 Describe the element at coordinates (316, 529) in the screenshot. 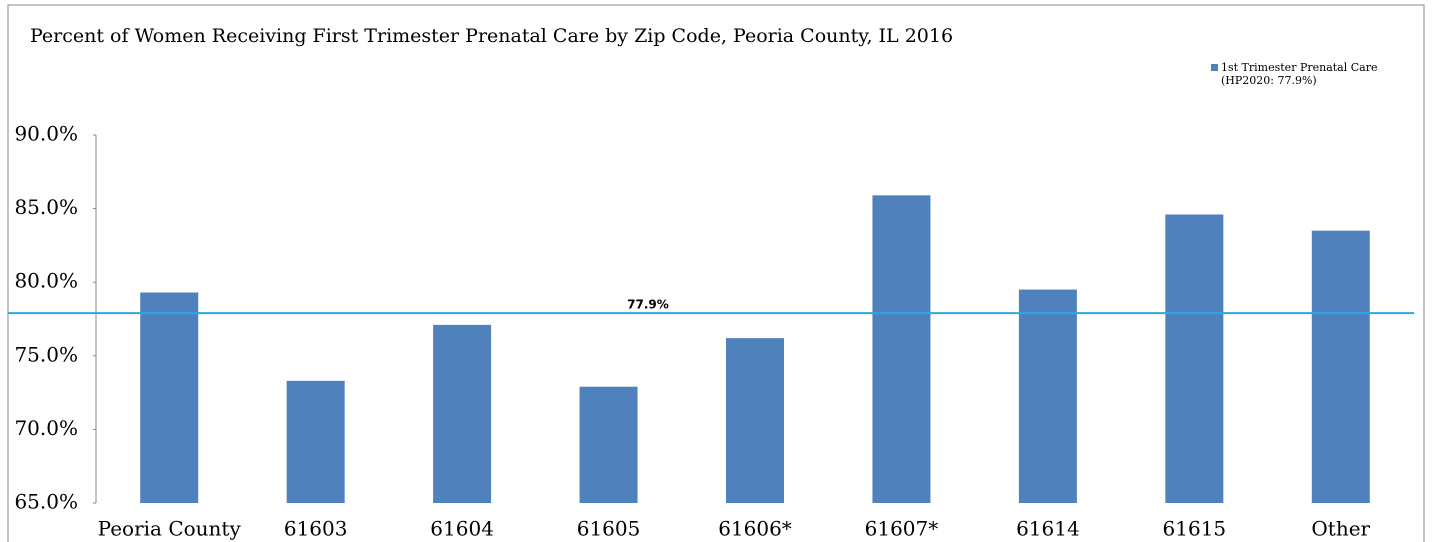

I see `x-tick-label: 61603` at that location.